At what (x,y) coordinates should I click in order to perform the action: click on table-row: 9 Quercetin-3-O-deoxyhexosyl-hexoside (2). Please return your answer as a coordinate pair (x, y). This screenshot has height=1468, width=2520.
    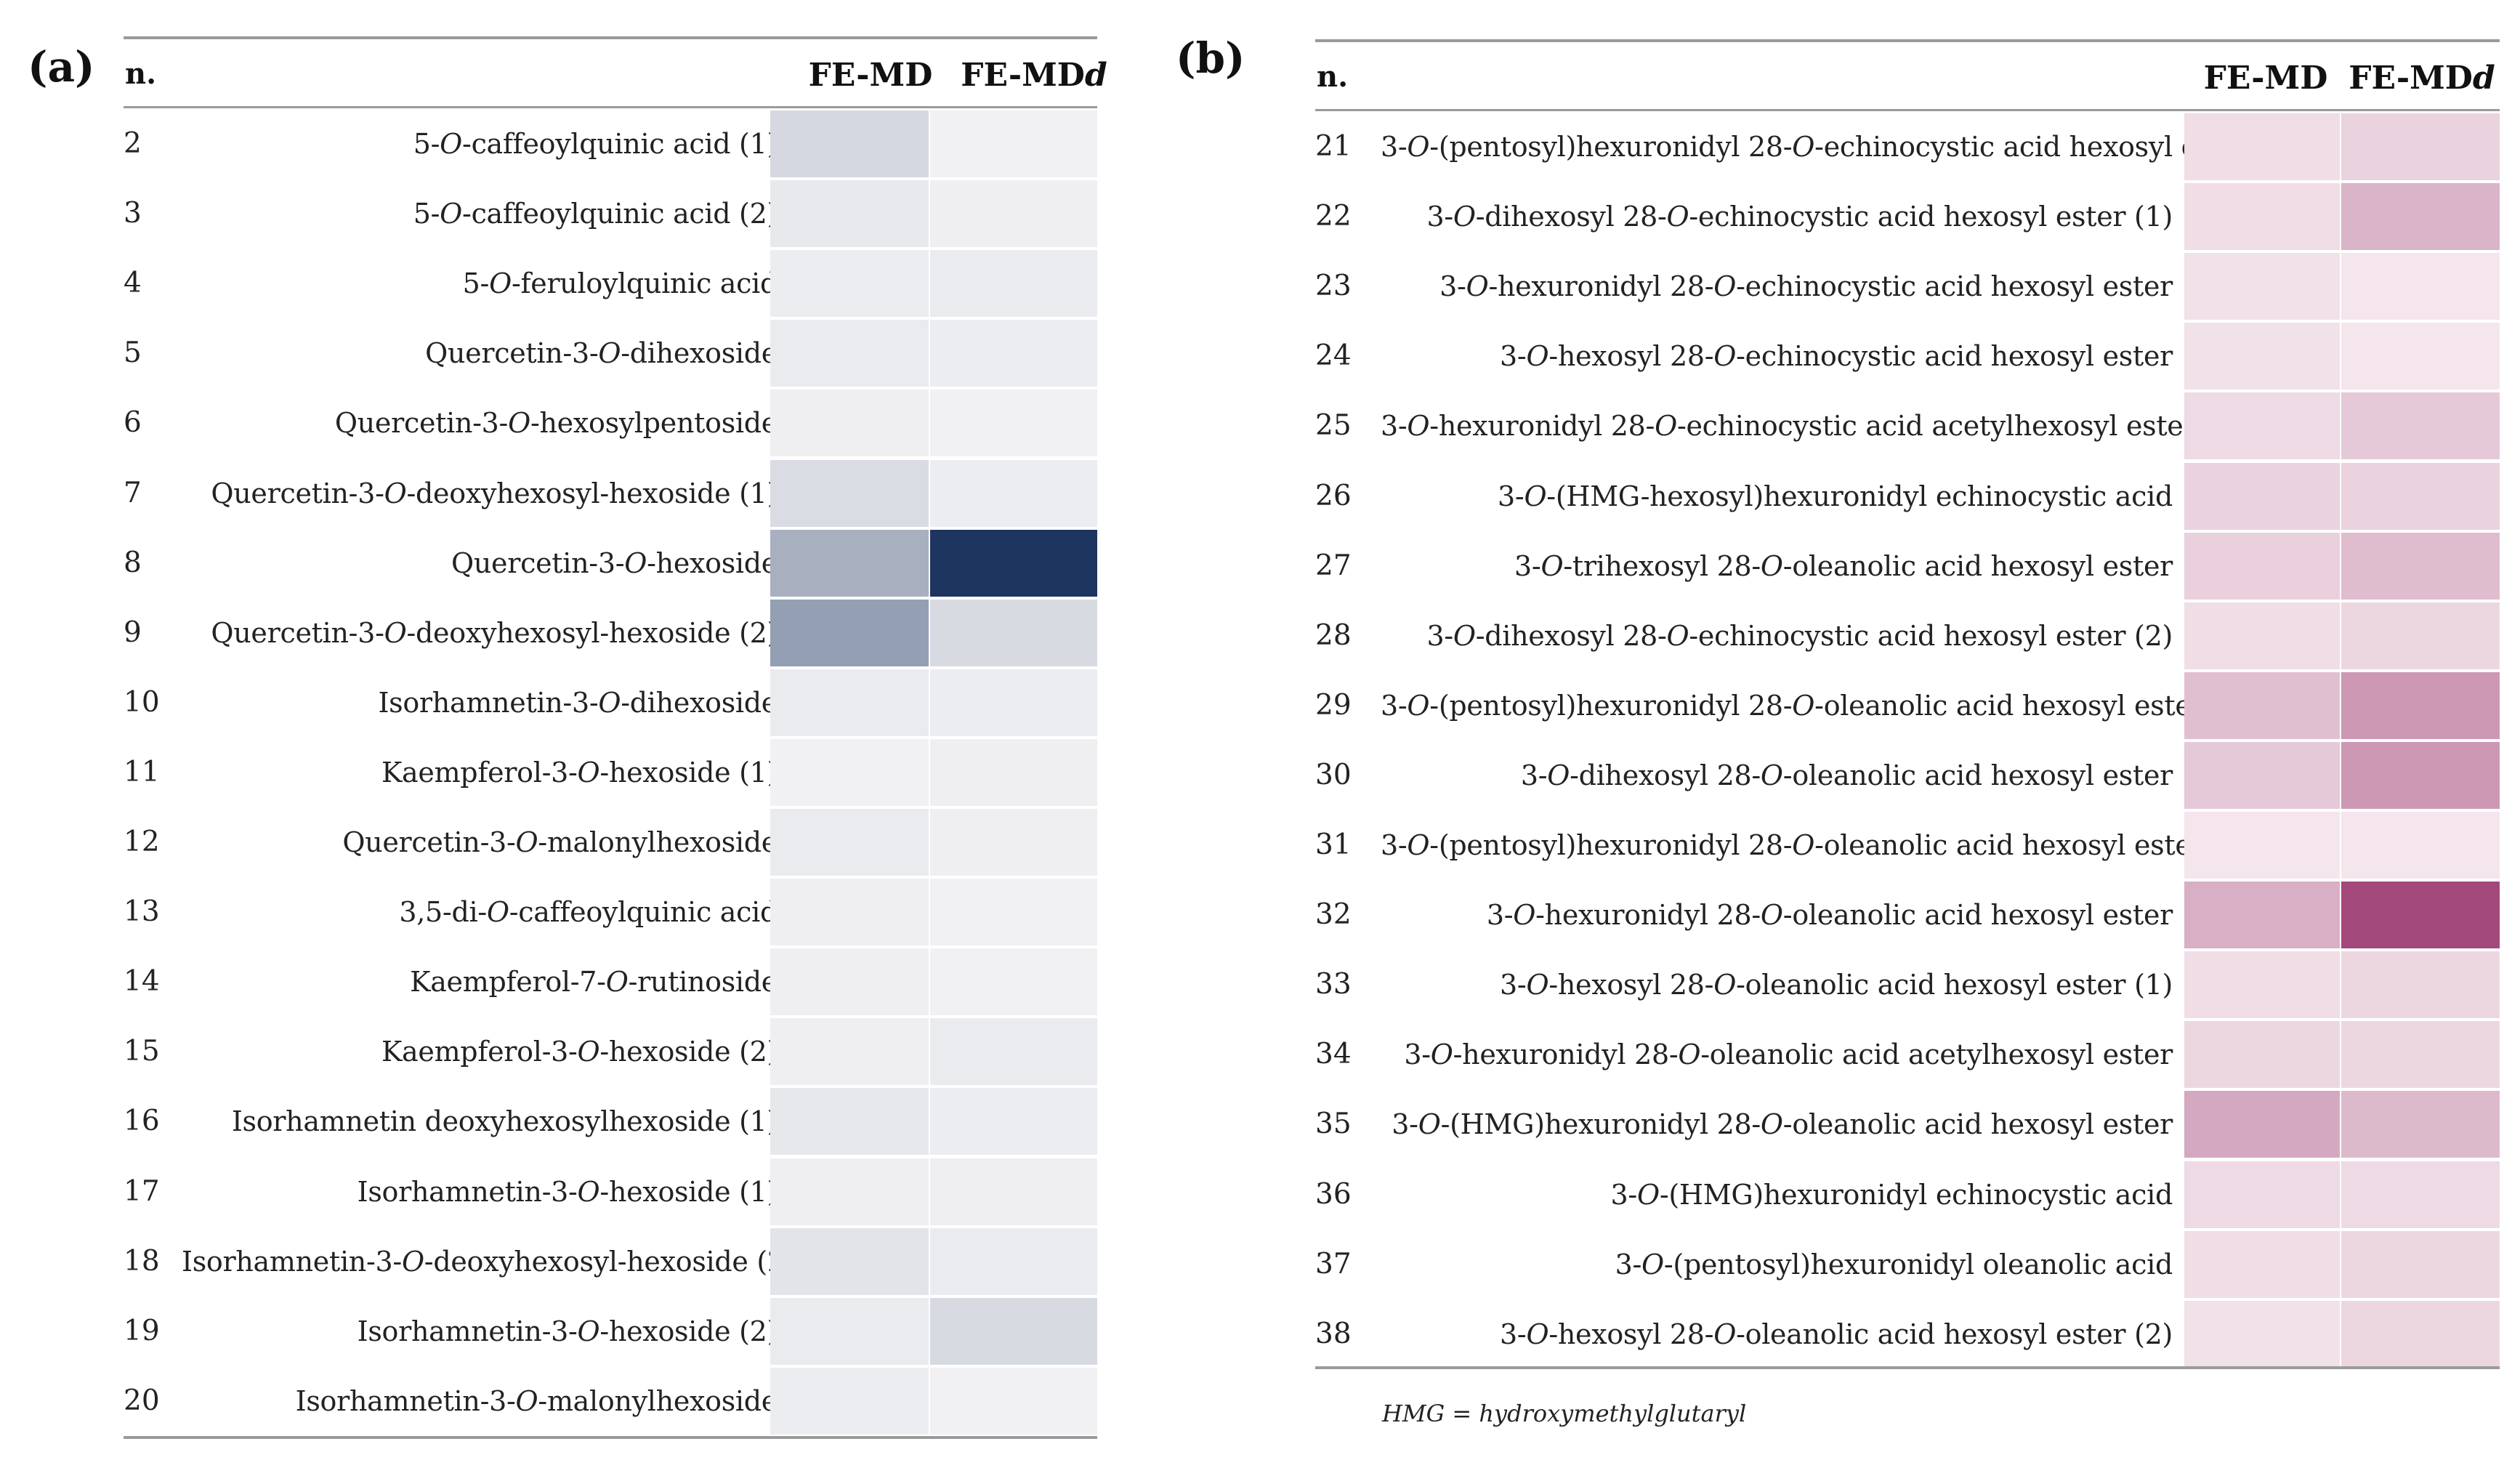
    Looking at the image, I should click on (610, 633).